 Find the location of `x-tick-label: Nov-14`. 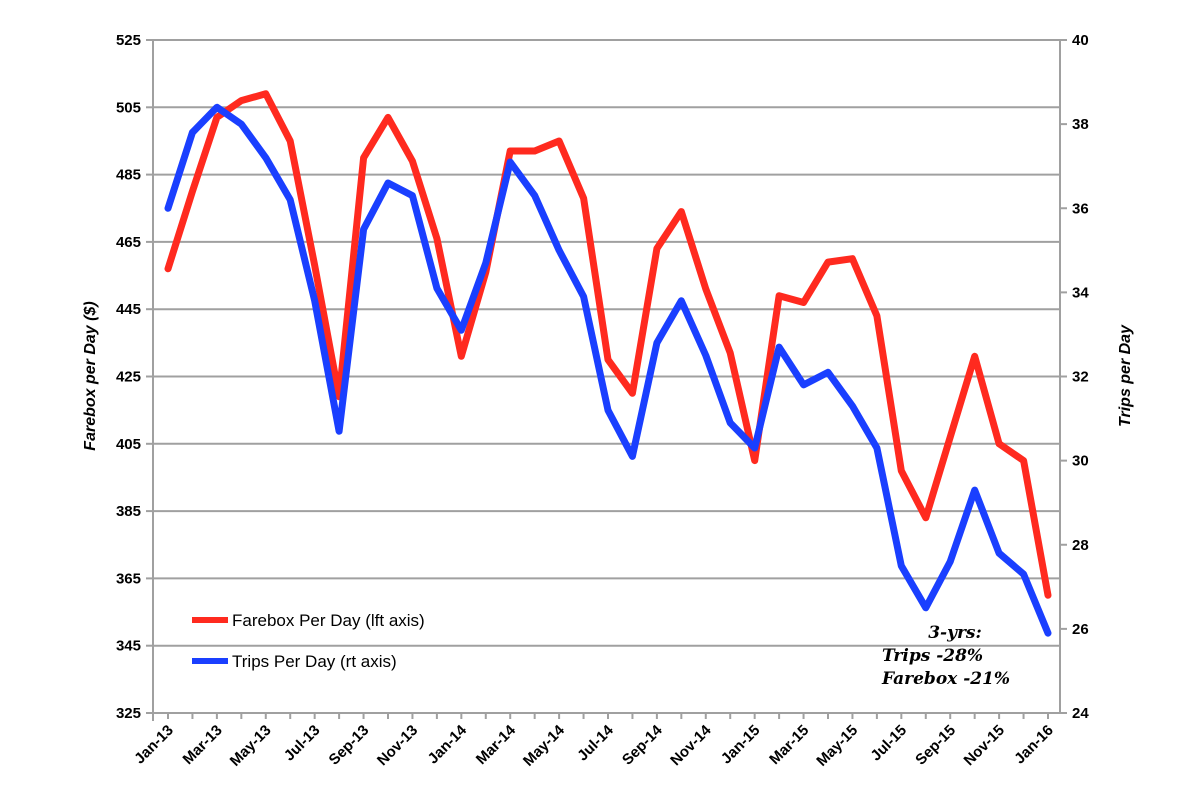

x-tick-label: Nov-14 is located at coordinates (691, 745).